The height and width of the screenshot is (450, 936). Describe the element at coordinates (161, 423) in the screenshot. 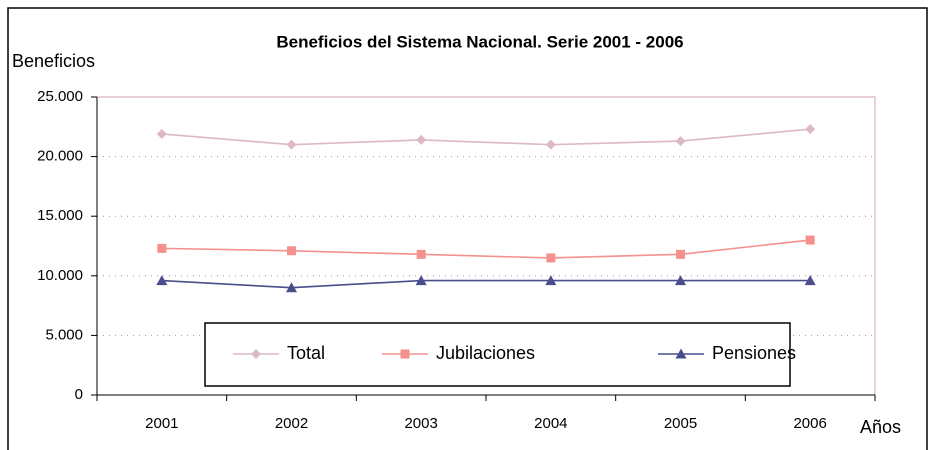

I see `x-tick-label: 2001` at that location.